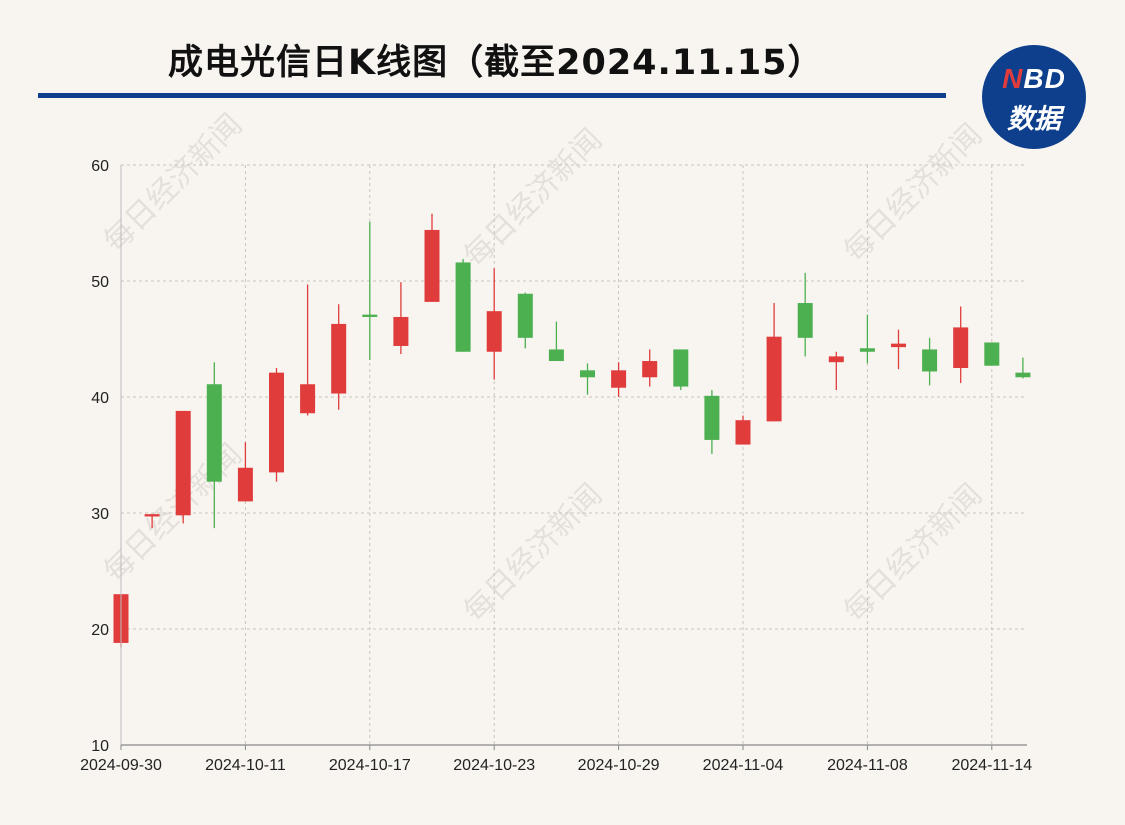 The image size is (1125, 825). What do you see at coordinates (1013, 78) in the screenshot?
I see `logo-brand-accent: N` at bounding box center [1013, 78].